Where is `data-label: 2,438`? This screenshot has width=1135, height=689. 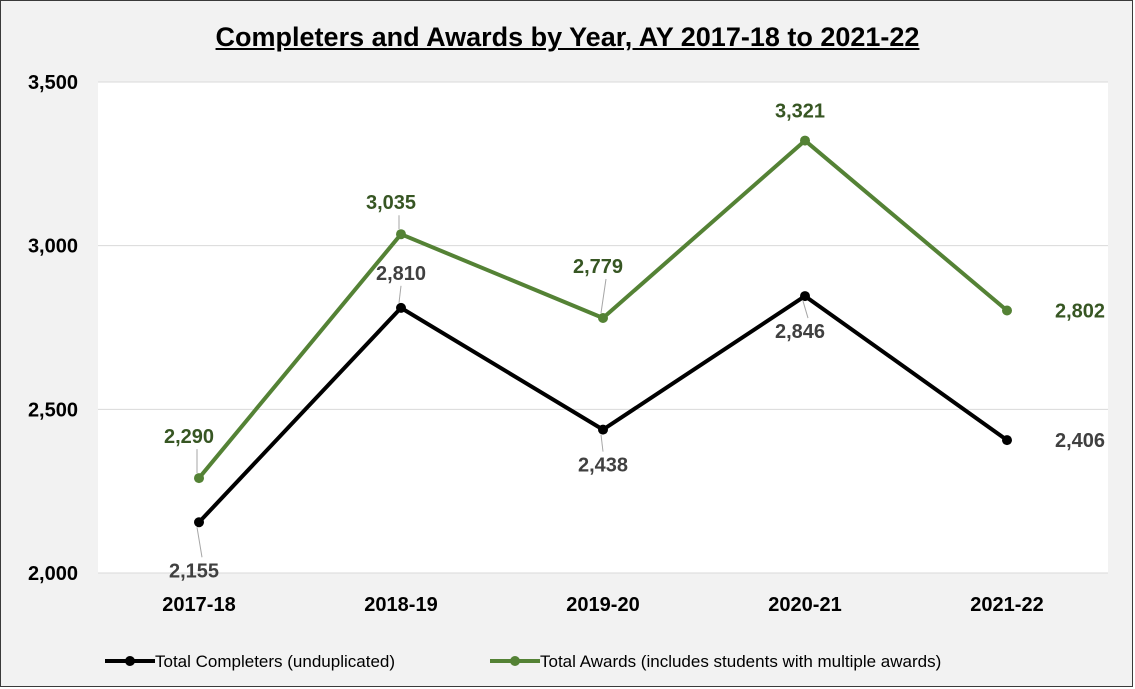 data-label: 2,438 is located at coordinates (603, 466).